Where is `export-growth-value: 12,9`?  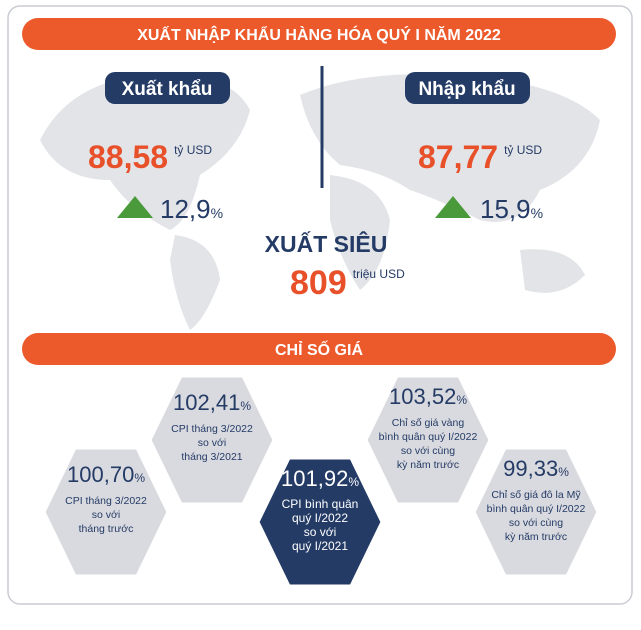 export-growth-value: 12,9 is located at coordinates (185, 209).